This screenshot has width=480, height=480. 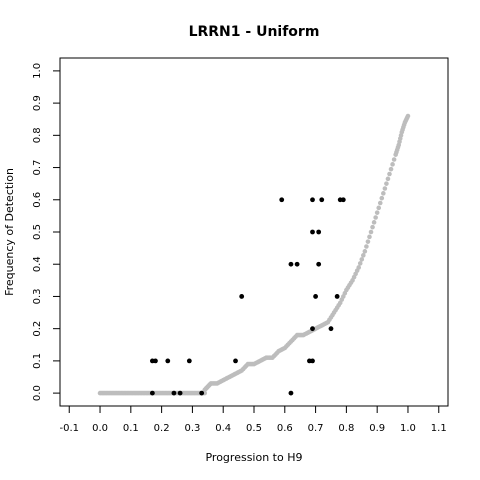 I want to click on y-tick-label: 0.2, so click(x=37, y=329).